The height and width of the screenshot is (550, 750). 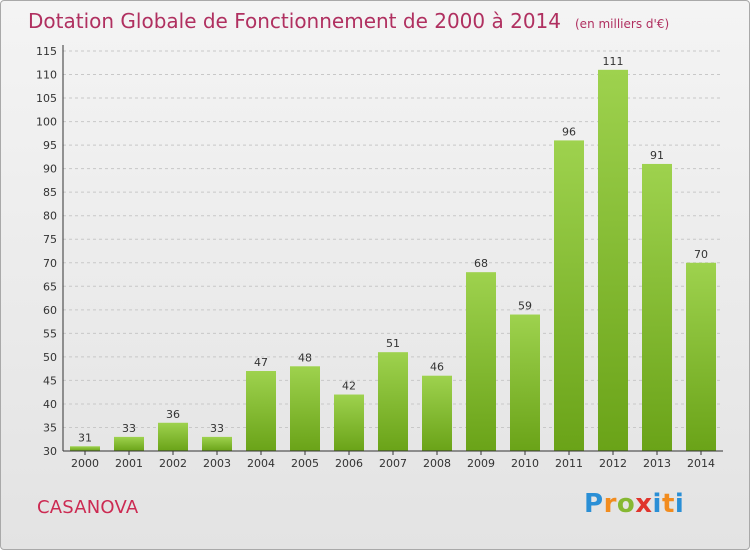 I want to click on bar-value-label: 51, so click(x=393, y=343).